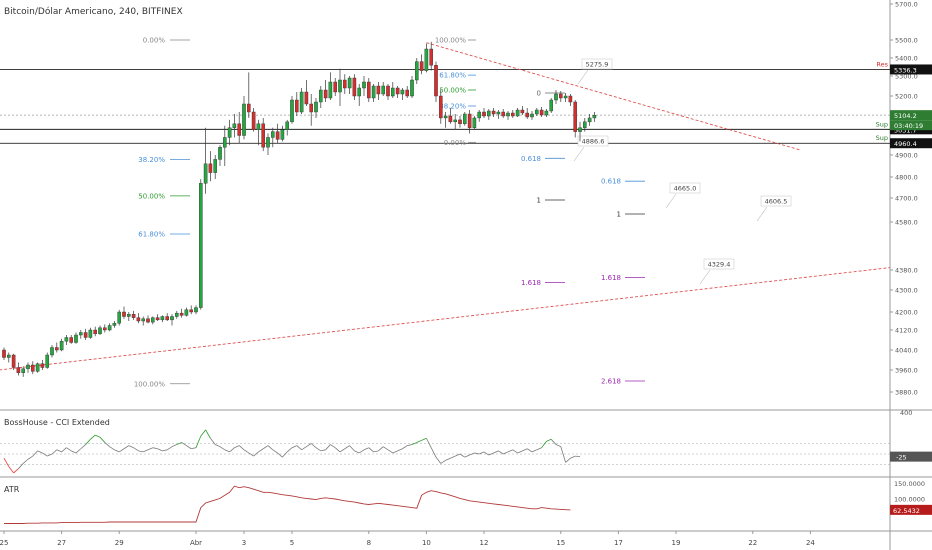 Image resolution: width=932 pixels, height=550 pixels. Describe the element at coordinates (611, 382) in the screenshot. I see `fib-extension-label: 2.618` at that location.